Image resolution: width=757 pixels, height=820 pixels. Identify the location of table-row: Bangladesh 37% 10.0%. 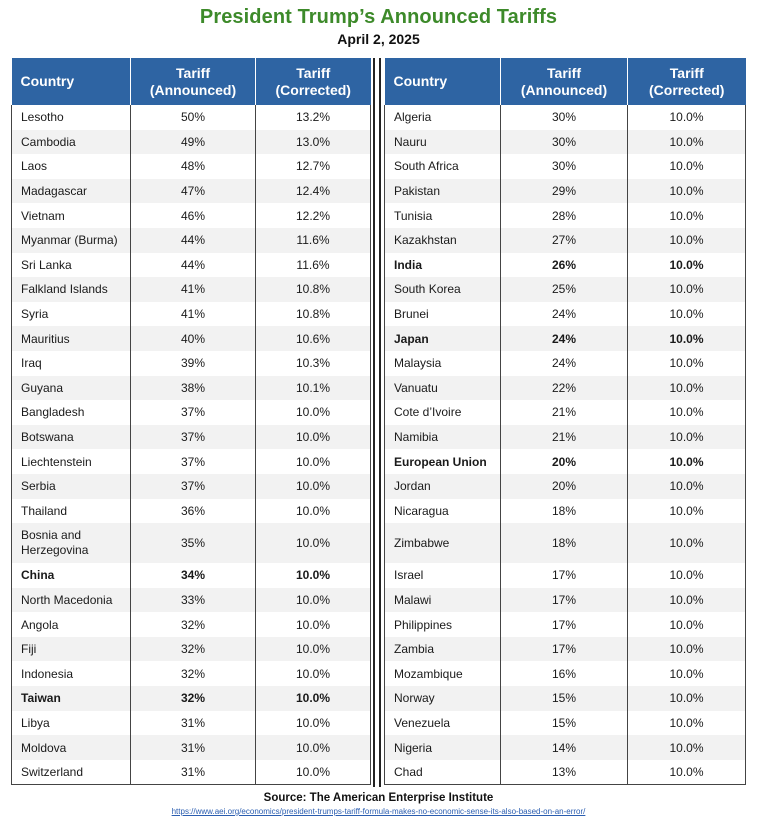
(191, 412).